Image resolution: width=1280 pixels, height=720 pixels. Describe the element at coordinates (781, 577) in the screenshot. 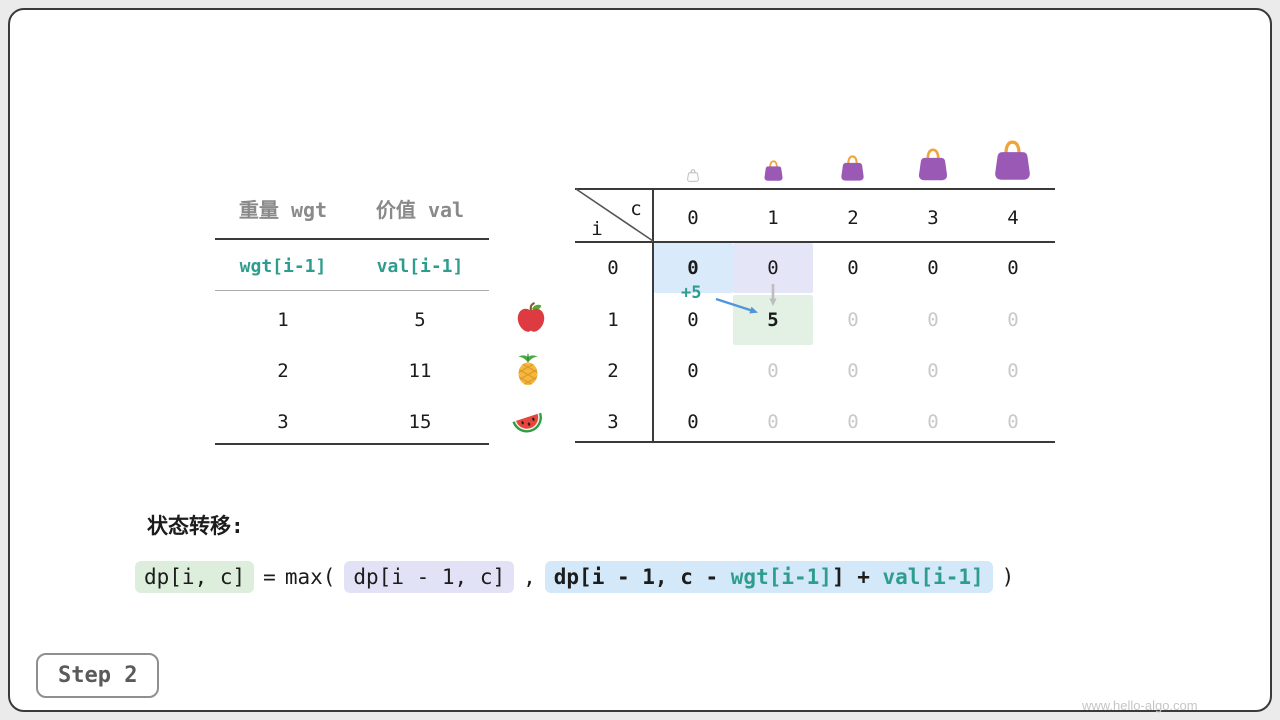

I see `formula-option2-wgt: wgt[i-1]` at that location.